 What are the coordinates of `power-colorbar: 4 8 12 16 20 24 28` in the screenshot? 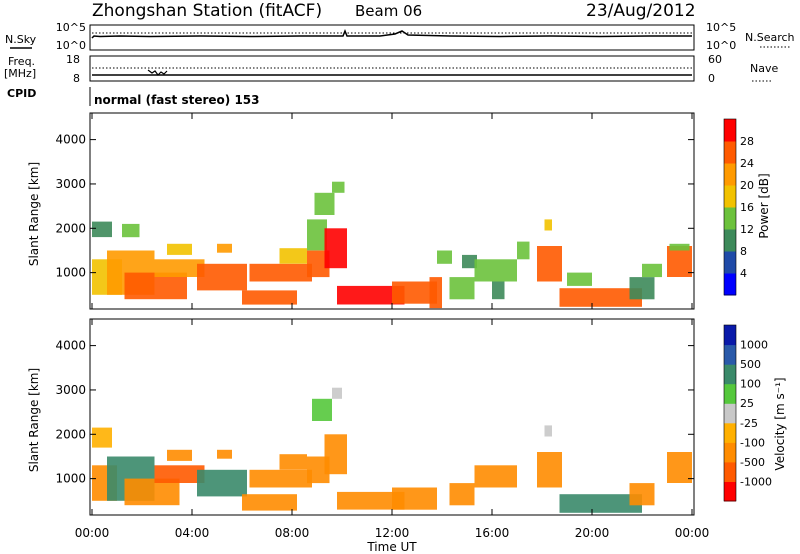 It's located at (738, 207).